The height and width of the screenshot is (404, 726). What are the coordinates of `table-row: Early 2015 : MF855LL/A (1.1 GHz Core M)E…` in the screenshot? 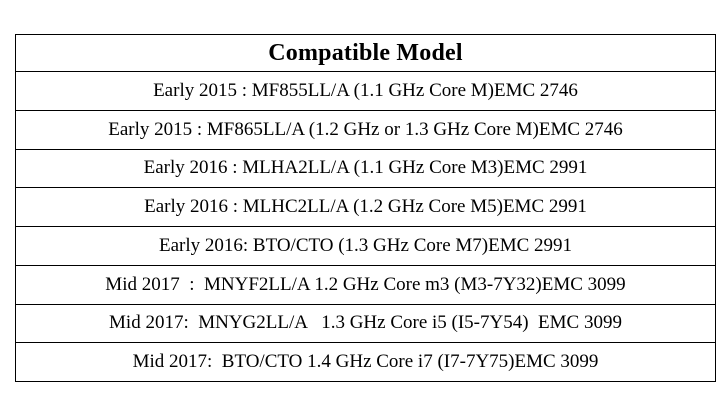 It's located at (365, 91).